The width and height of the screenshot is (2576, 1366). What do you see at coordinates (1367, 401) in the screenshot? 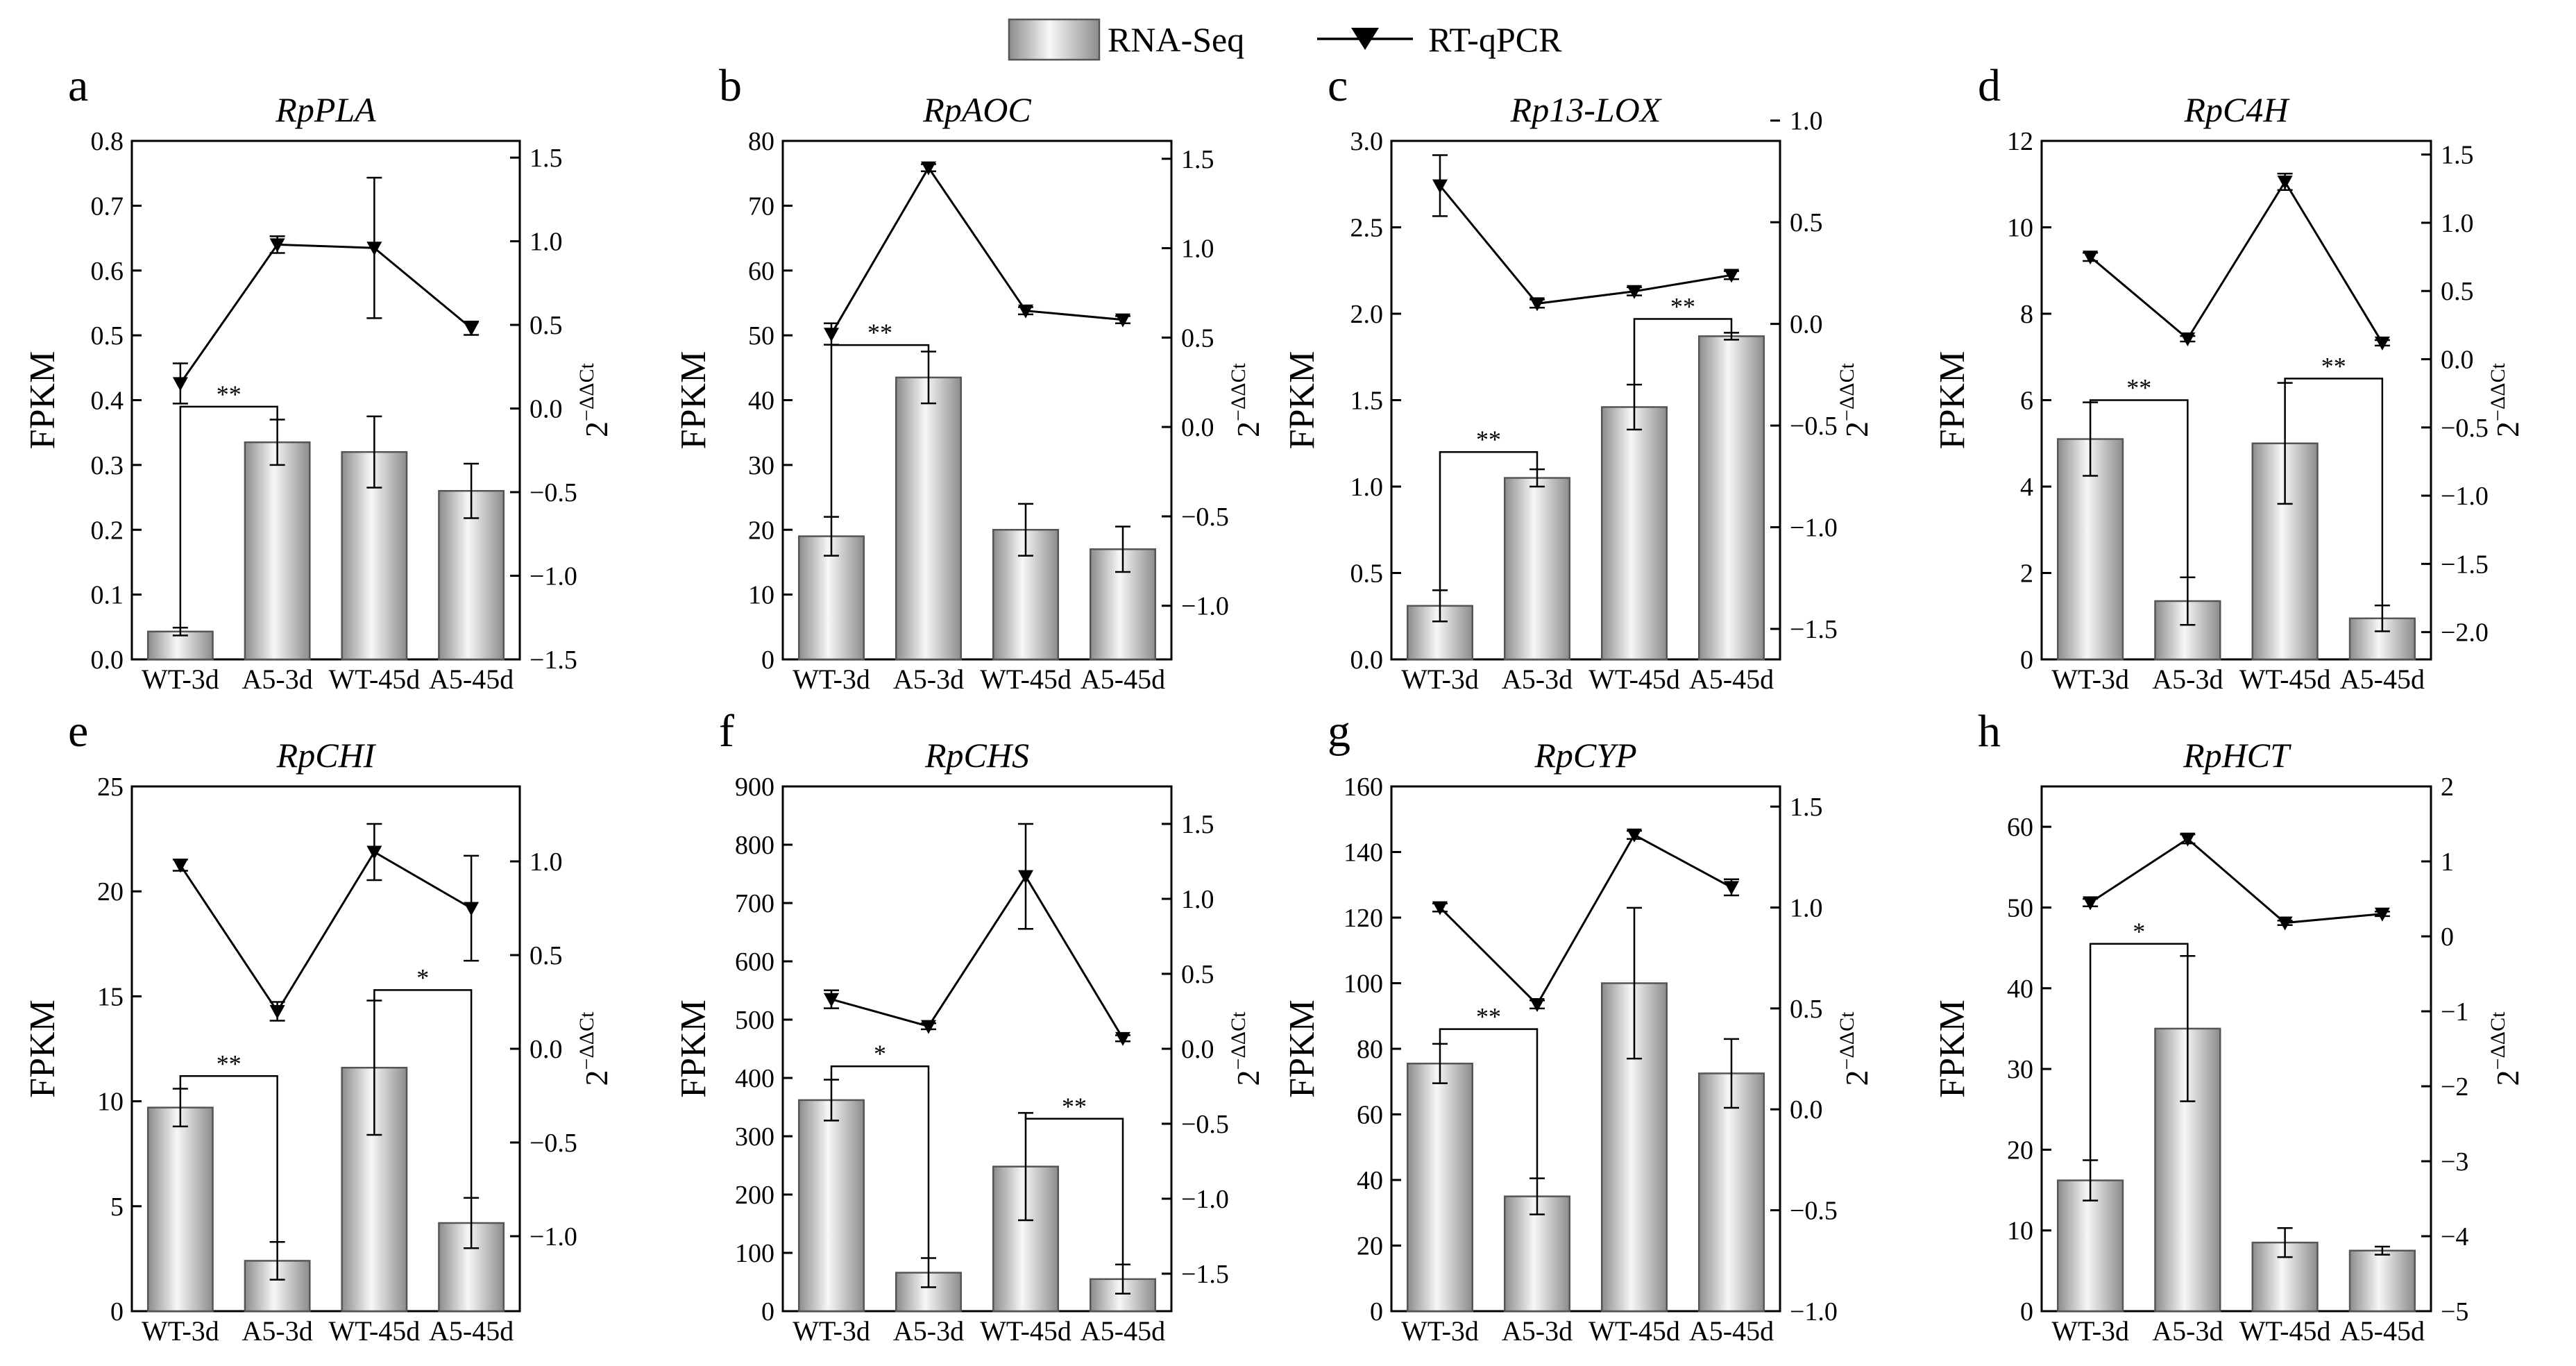
I see `y-tick-label: 1.5` at bounding box center [1367, 401].